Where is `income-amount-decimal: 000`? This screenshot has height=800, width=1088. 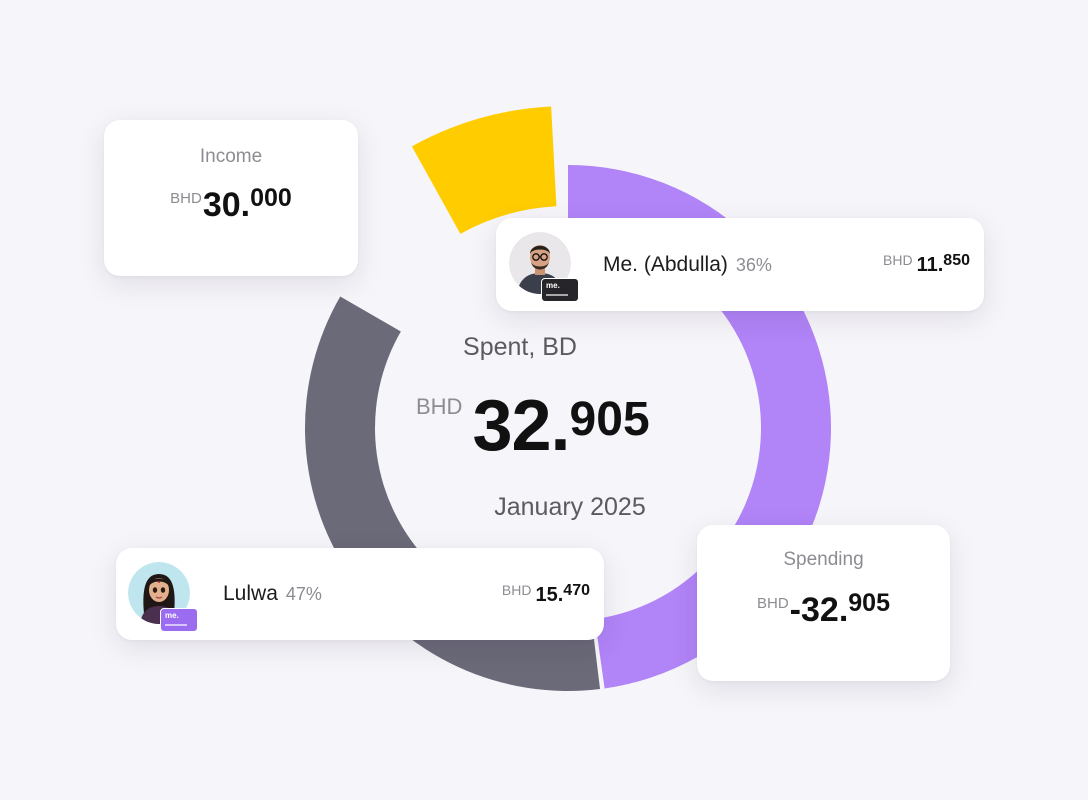
income-amount-decimal: 000 is located at coordinates (271, 198).